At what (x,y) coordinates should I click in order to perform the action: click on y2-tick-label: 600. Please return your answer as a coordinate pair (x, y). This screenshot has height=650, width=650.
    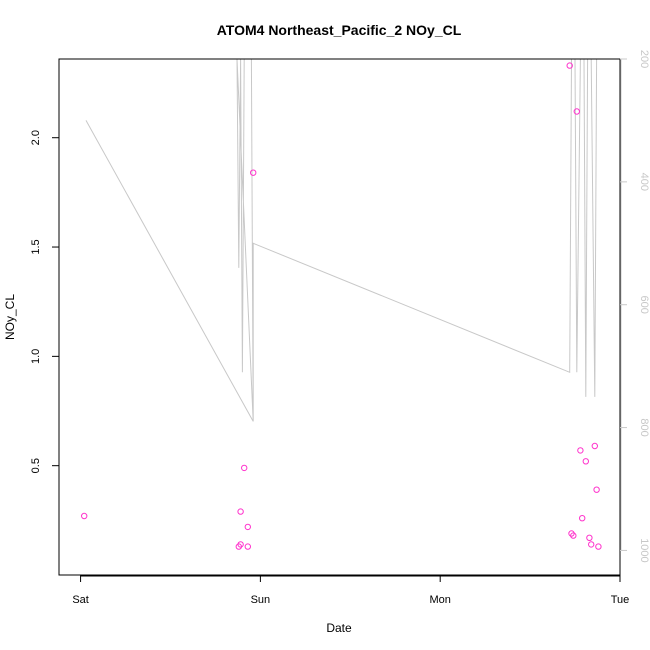
    Looking at the image, I should click on (644, 305).